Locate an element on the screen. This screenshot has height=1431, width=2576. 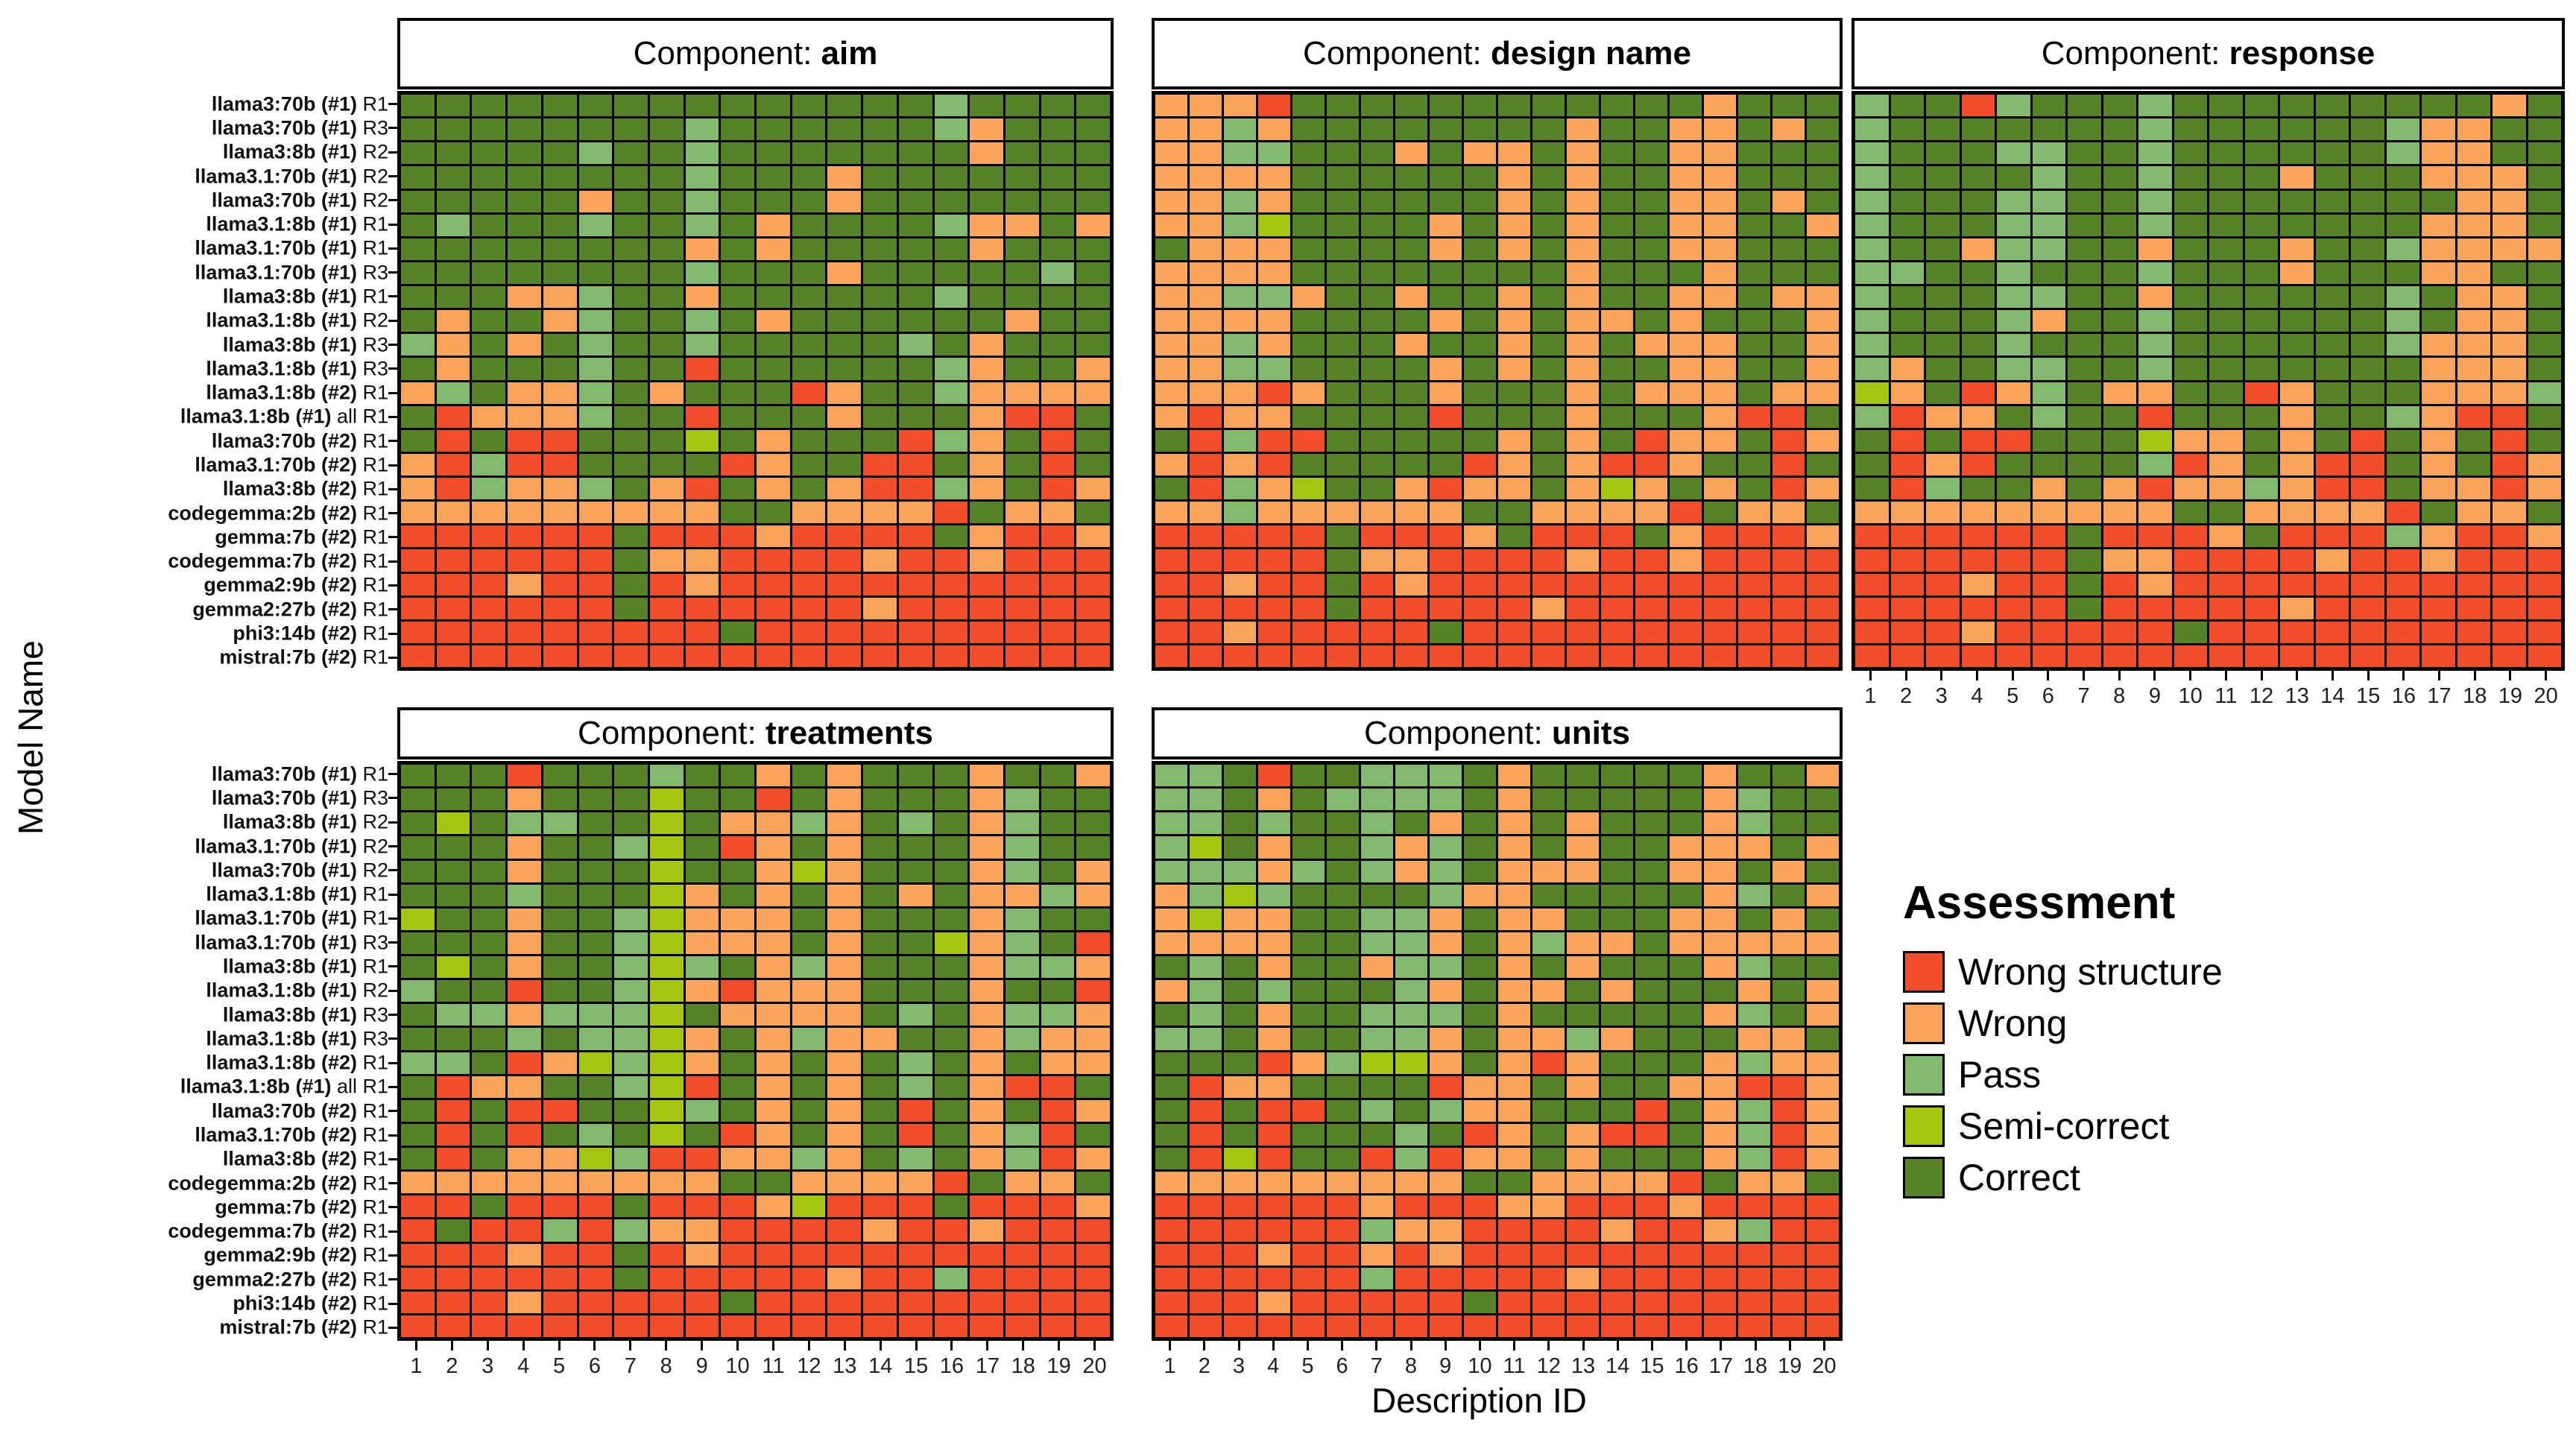
x-tick-label: 14 is located at coordinates (881, 1366).